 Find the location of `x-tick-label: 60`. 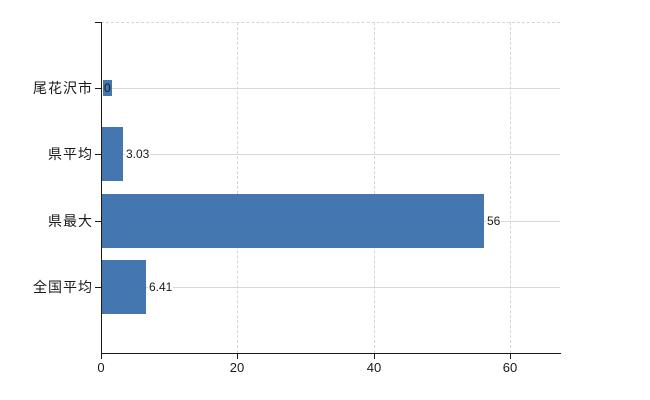

x-tick-label: 60 is located at coordinates (510, 367).